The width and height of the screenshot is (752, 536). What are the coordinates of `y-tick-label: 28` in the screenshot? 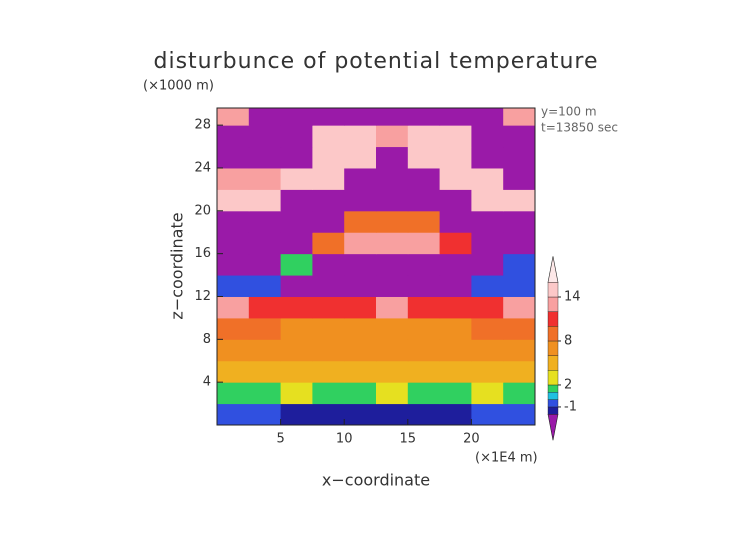 It's located at (202, 125).